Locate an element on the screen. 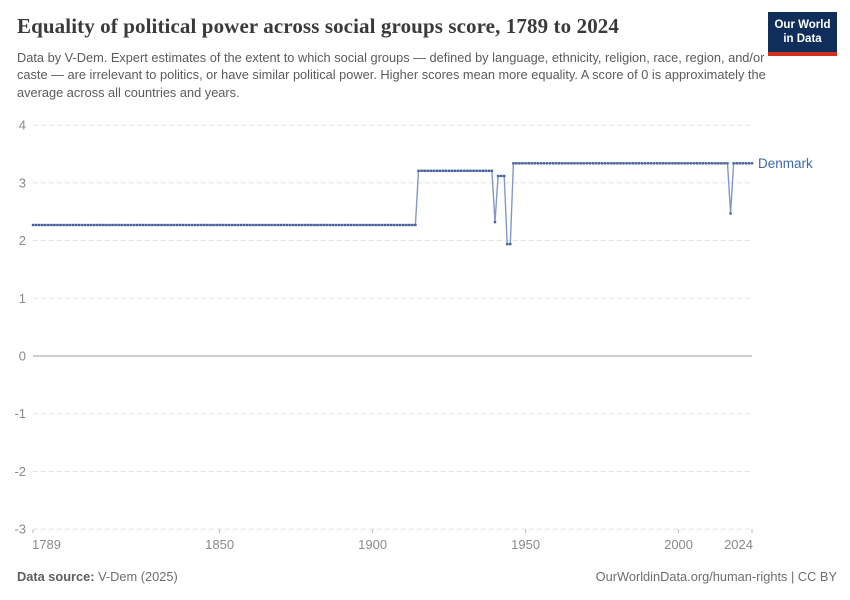  y-tick-label: -2 is located at coordinates (20, 471).